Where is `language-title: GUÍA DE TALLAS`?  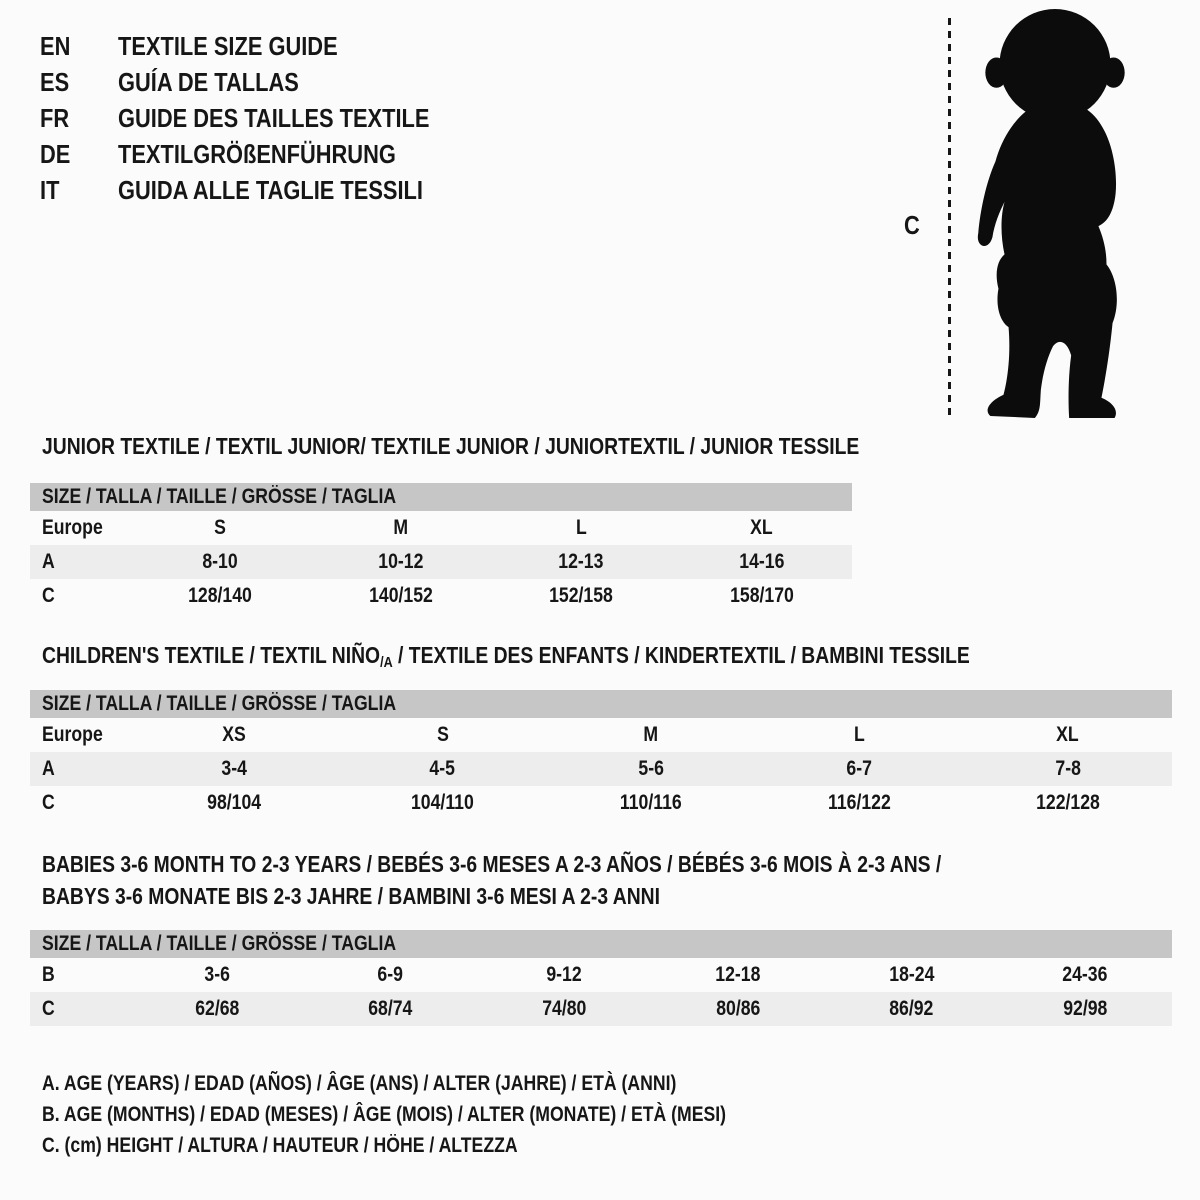
language-title: GUÍA DE TALLAS is located at coordinates (208, 81).